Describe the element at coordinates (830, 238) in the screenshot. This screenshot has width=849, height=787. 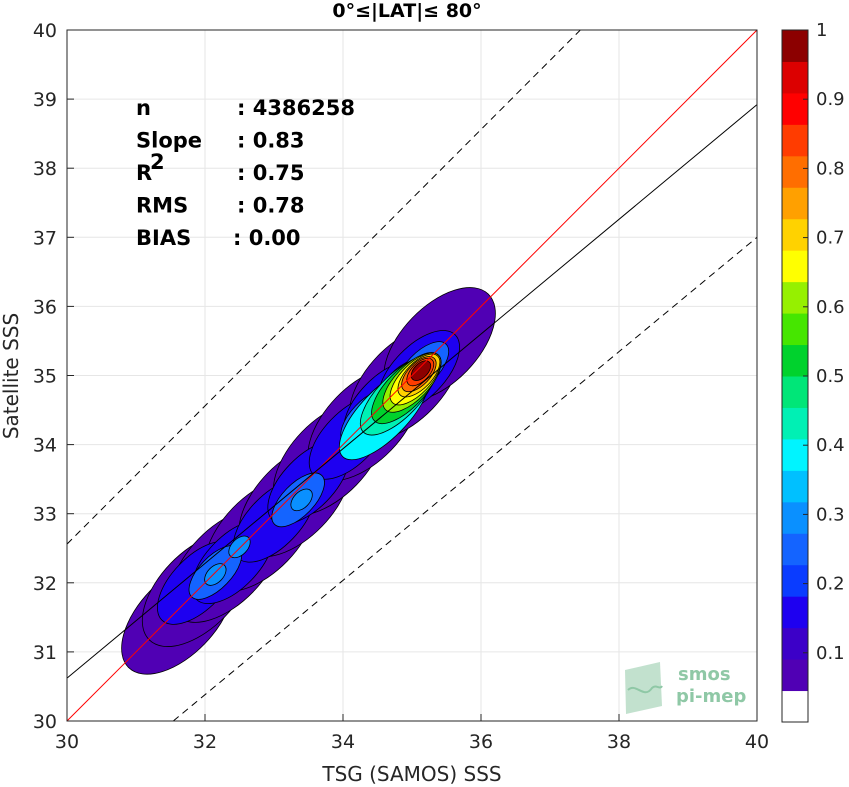
I see `colorbar-tick-label: 0.7` at that location.